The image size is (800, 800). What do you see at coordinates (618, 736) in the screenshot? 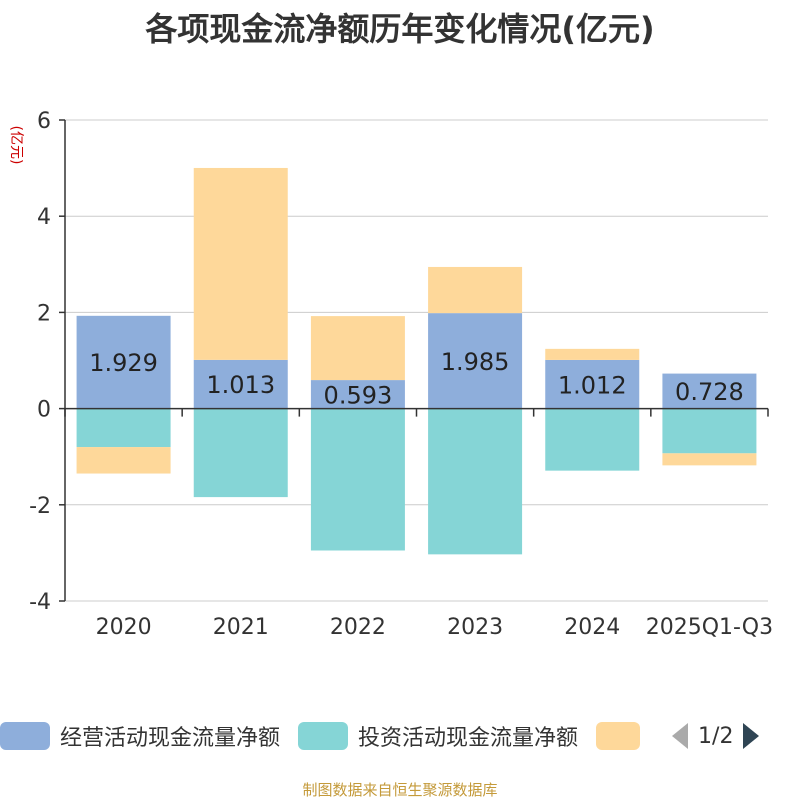
I see `legend-swatch-third` at bounding box center [618, 736].